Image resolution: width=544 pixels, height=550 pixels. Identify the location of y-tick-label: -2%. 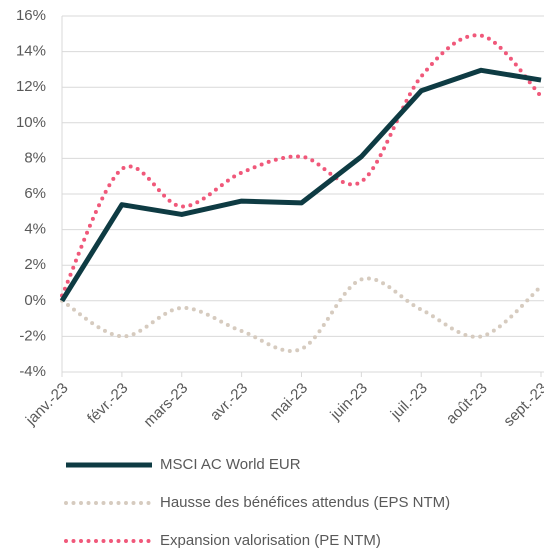
(32, 335).